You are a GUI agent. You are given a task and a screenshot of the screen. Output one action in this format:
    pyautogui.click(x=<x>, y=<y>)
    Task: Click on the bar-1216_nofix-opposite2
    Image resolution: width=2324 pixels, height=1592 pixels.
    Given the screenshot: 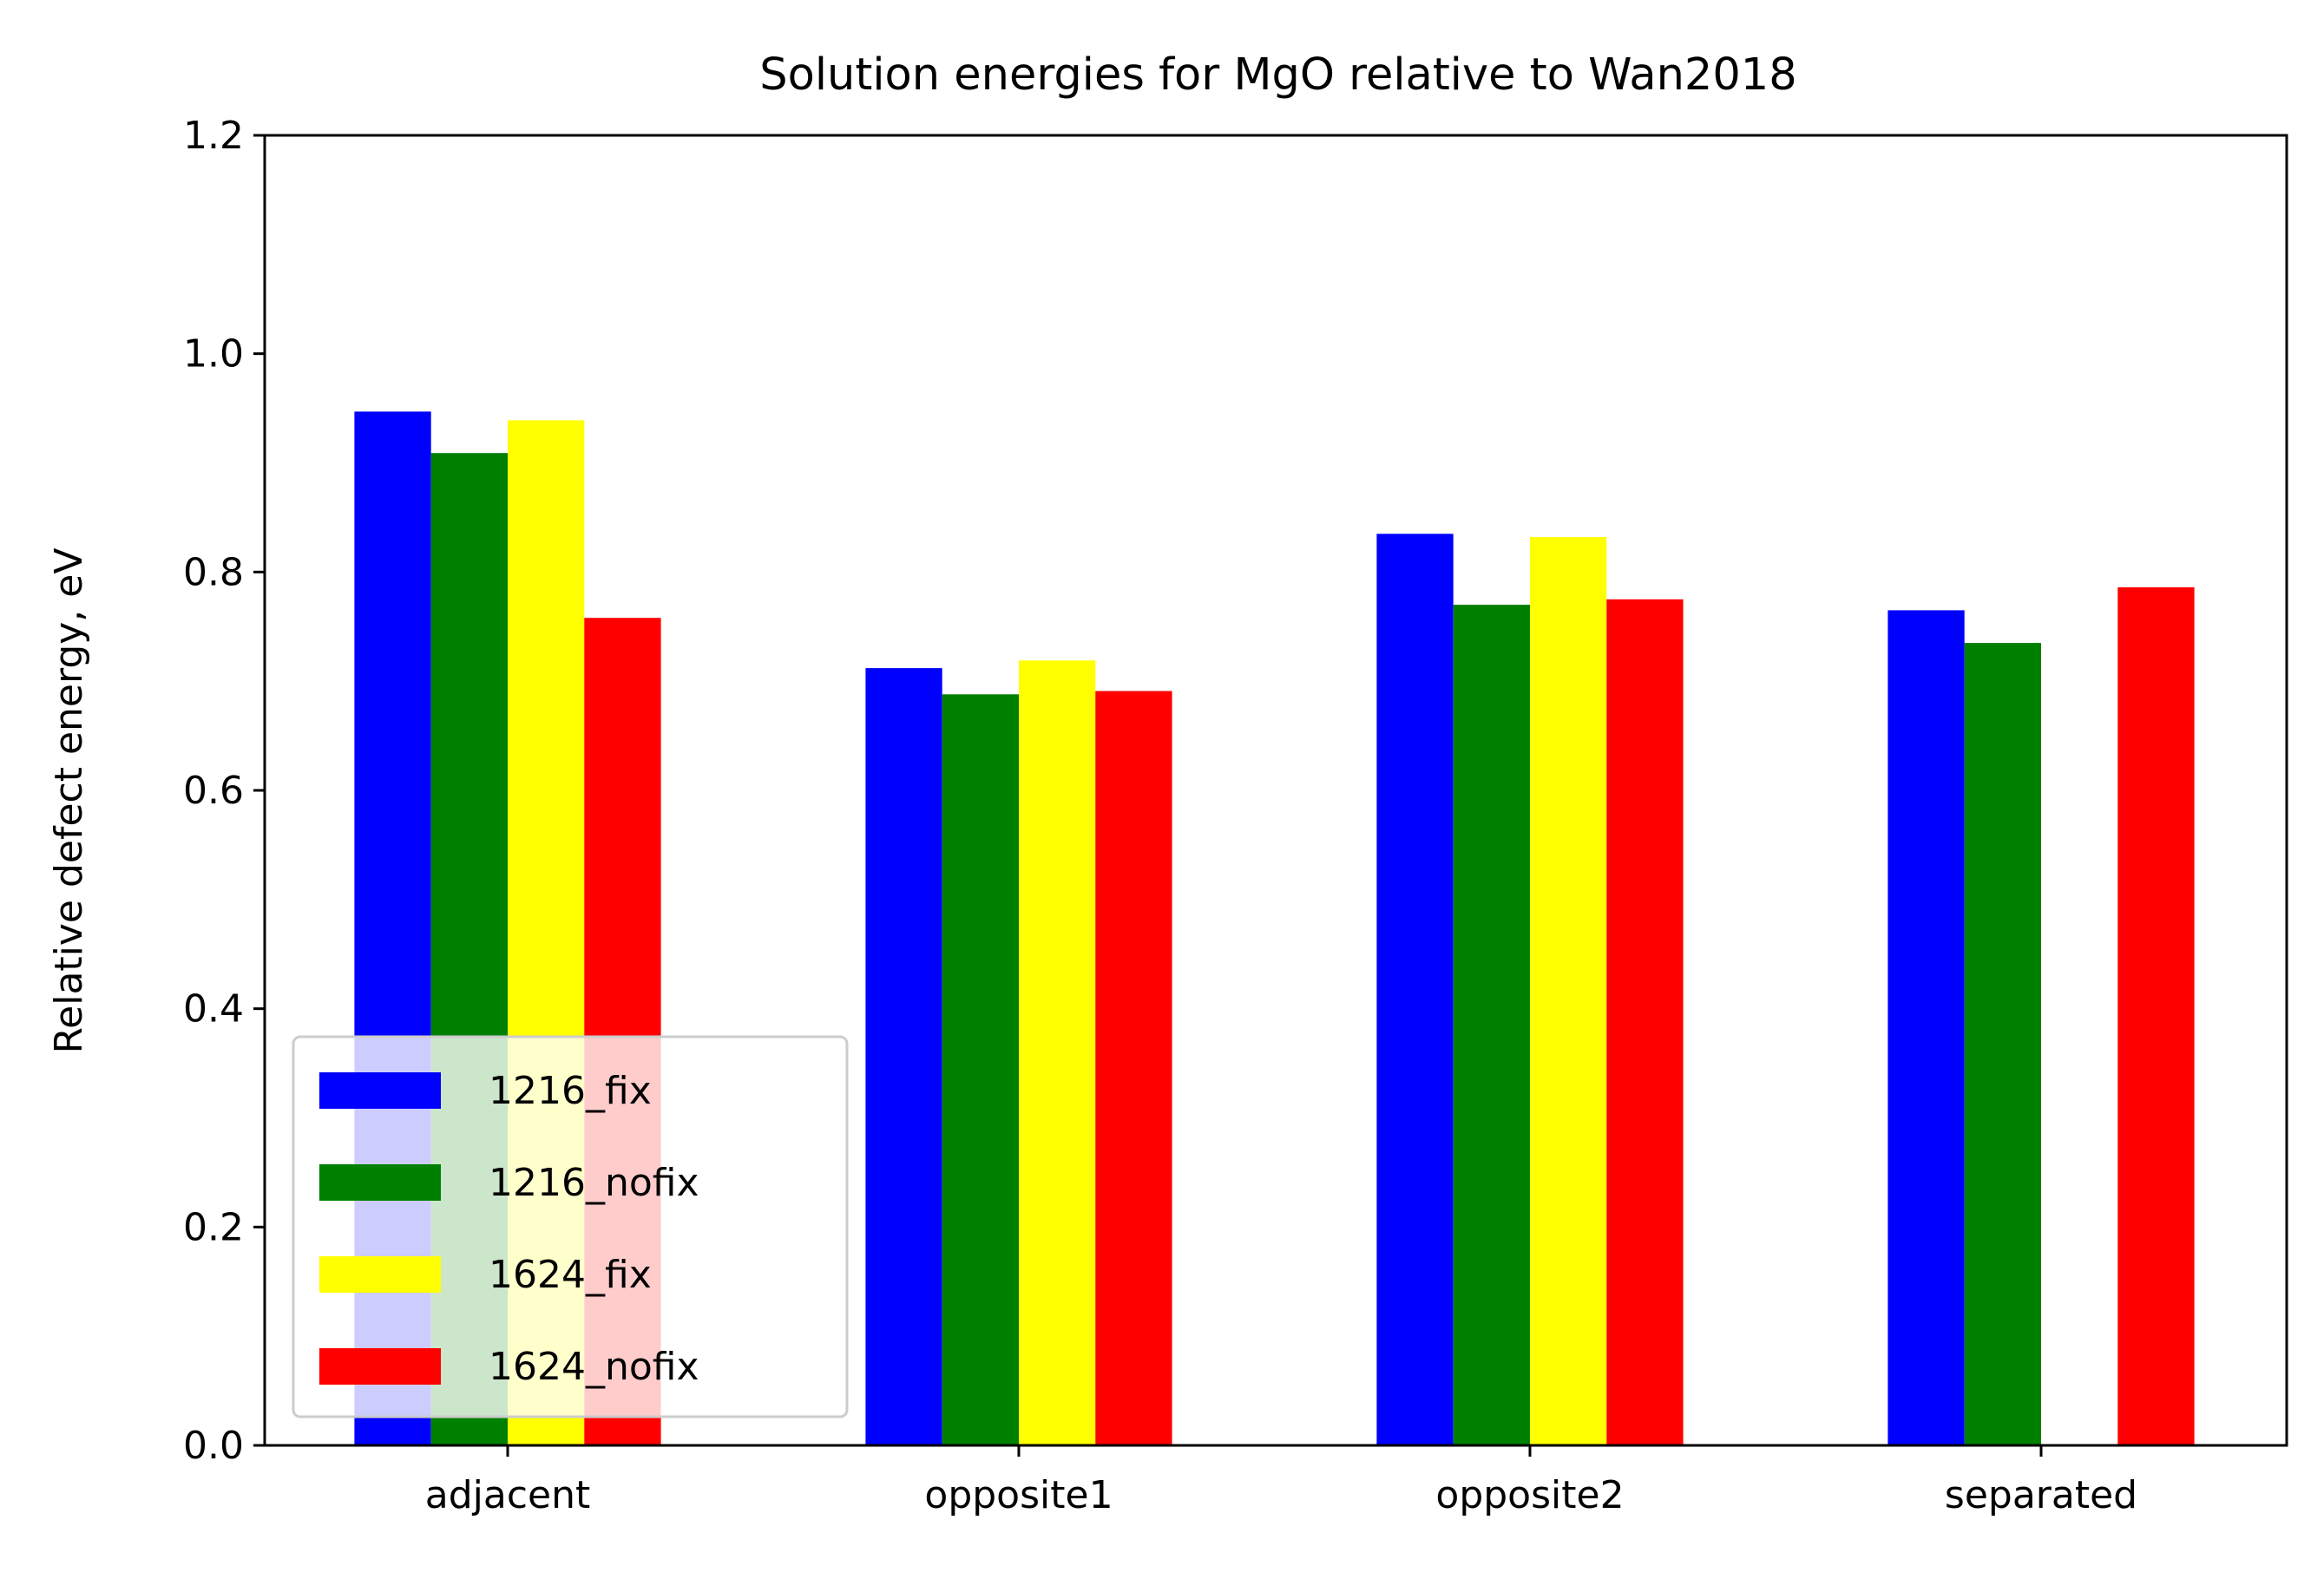 What is the action you would take?
    pyautogui.click(x=1491, y=1025)
    